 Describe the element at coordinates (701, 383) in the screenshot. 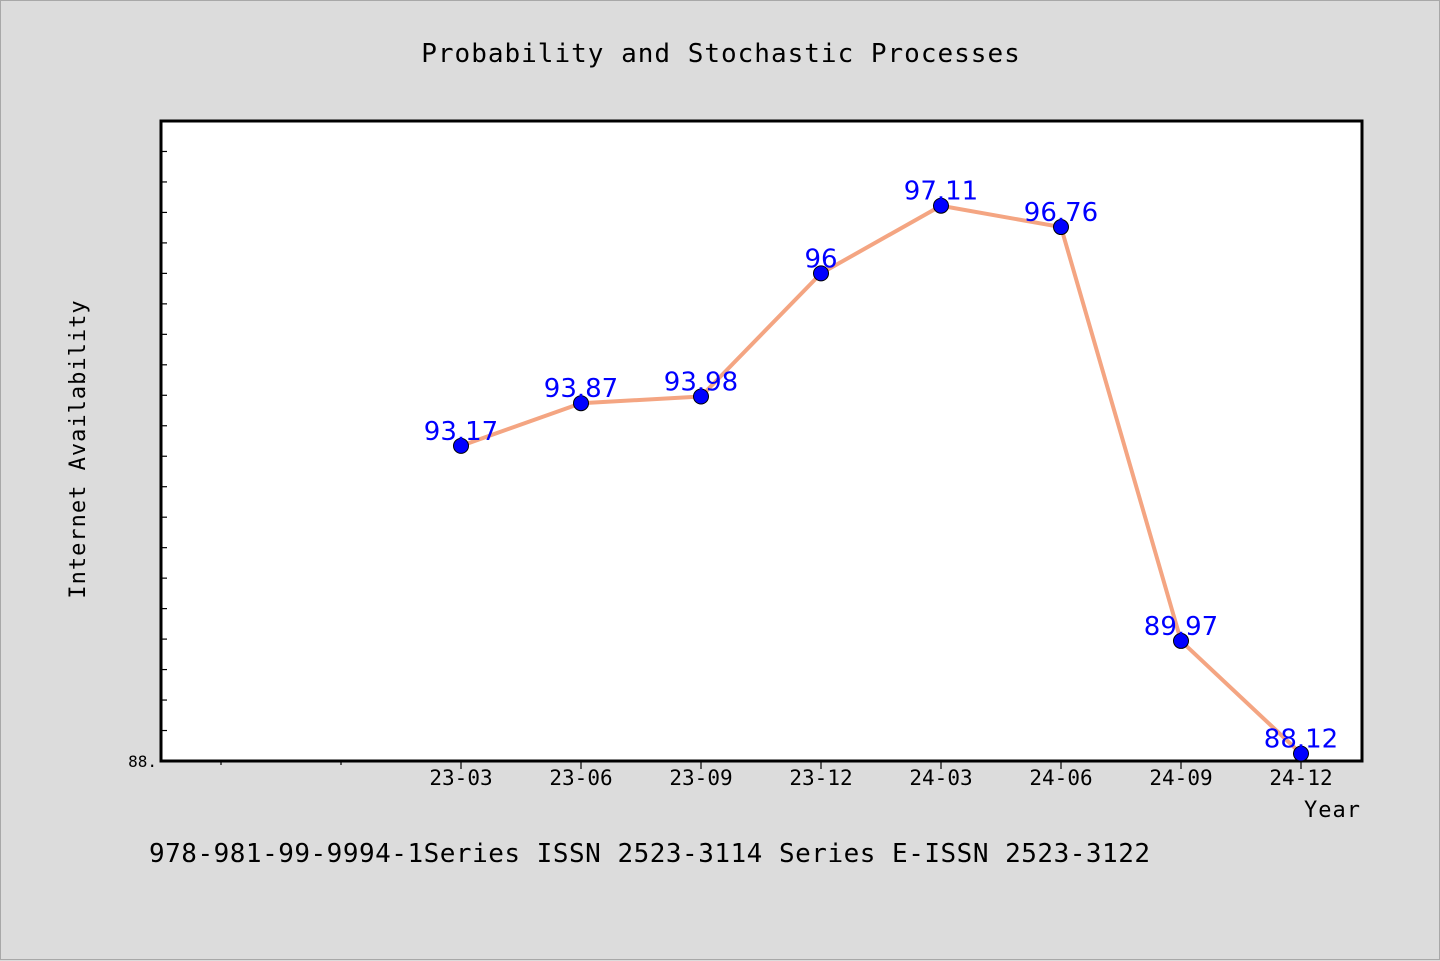

I see `data-label: 93.98` at that location.